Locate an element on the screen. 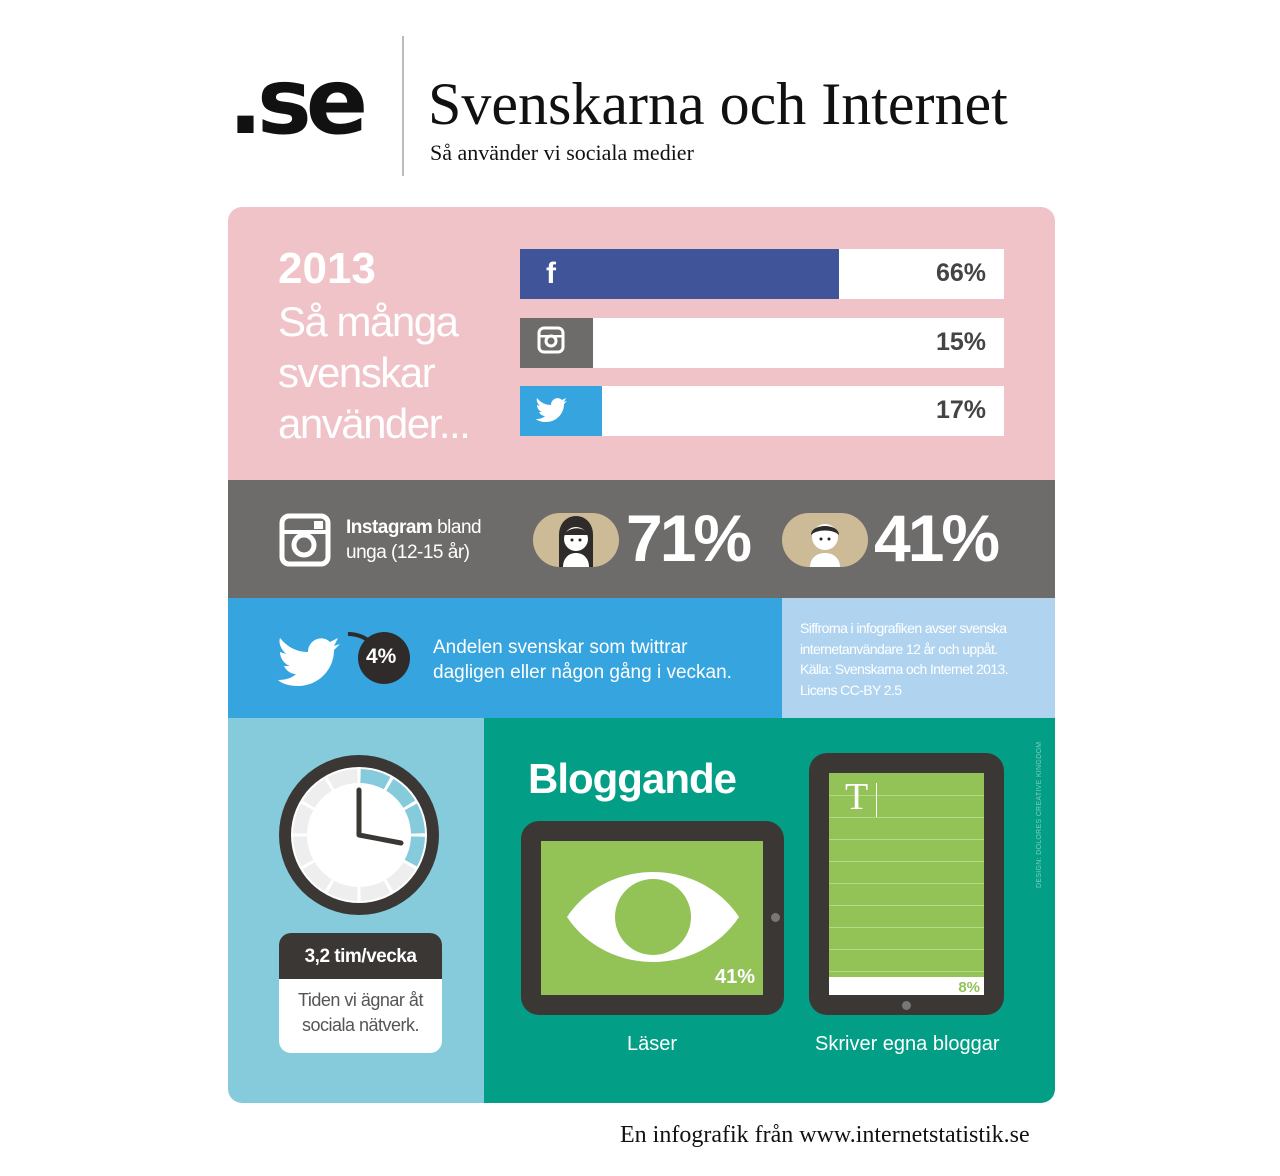 This screenshot has width=1280, height=1176. year-label: 2013 is located at coordinates (327, 268).